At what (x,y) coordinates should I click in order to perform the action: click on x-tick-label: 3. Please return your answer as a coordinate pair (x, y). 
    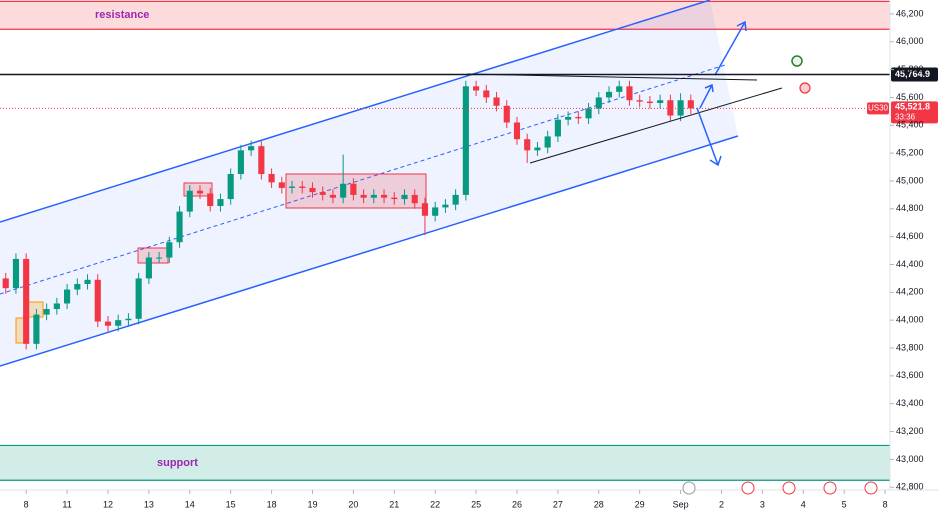
    Looking at the image, I should click on (762, 504).